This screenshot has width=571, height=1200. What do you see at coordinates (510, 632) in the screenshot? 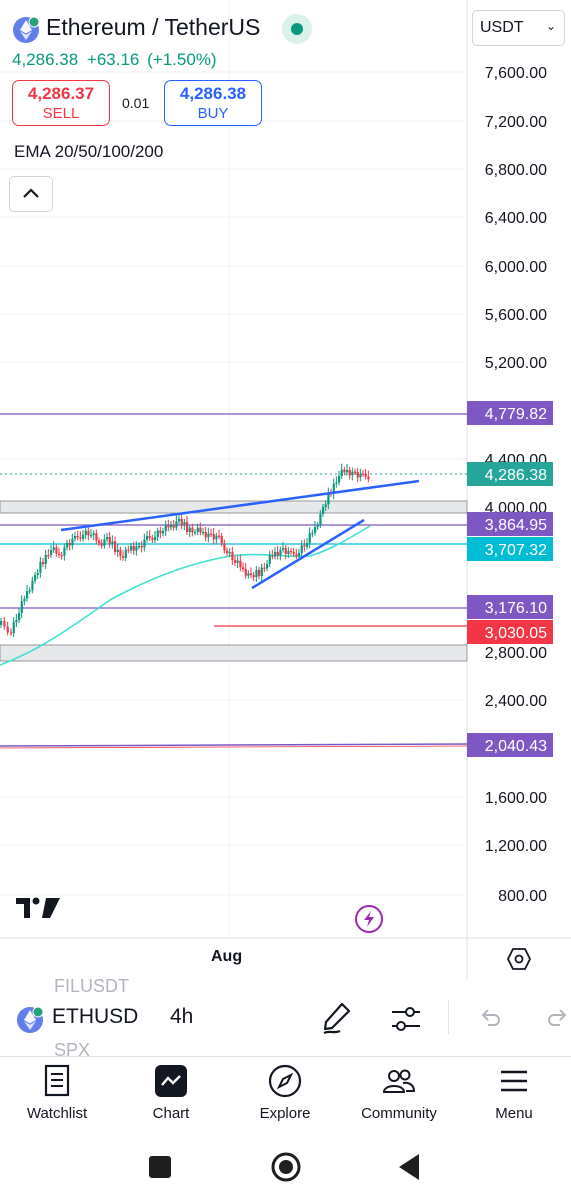
I see `price-tag: 3,030.05` at bounding box center [510, 632].